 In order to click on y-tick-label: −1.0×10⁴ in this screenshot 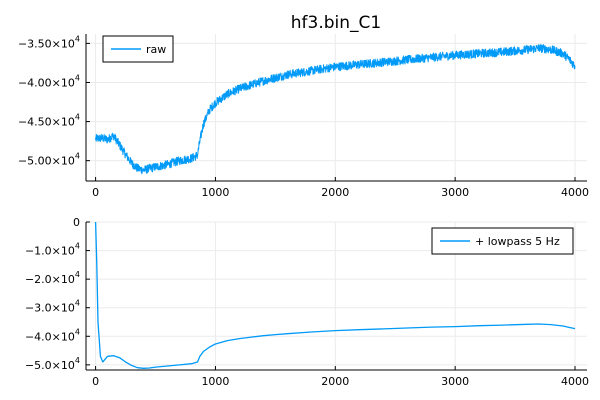, I will do `click(52, 250)`.